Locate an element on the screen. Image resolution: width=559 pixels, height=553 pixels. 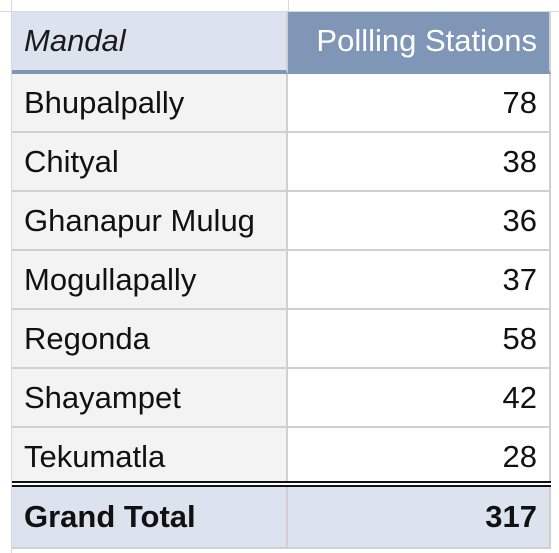
polling-stations-cell: 42 is located at coordinates (419, 398).